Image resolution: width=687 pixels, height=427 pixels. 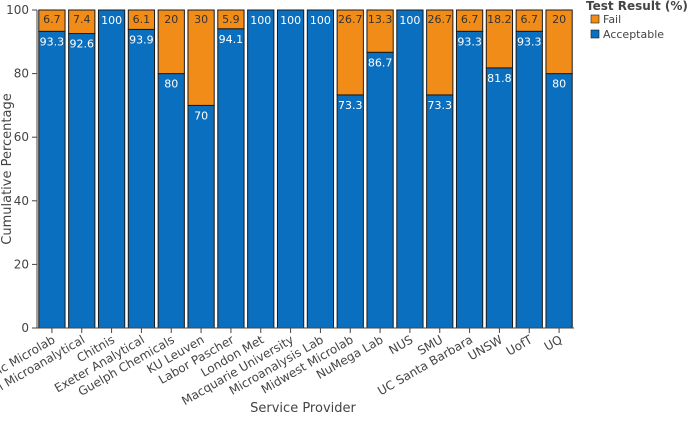 What do you see at coordinates (485, 347) in the screenshot?
I see `x-tick-label: UNSW` at bounding box center [485, 347].